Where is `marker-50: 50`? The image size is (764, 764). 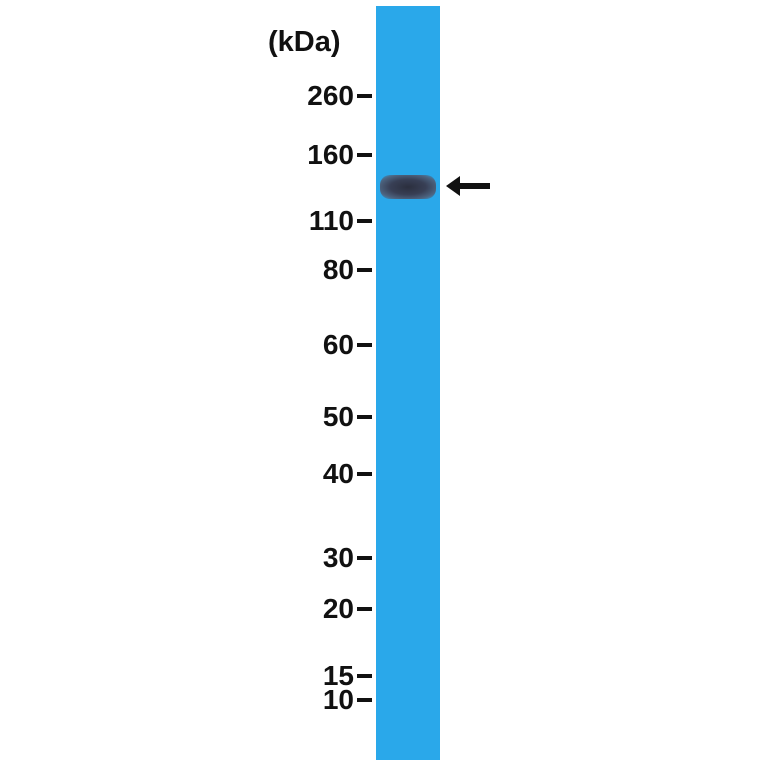
marker-50: 50 is located at coordinates (187, 417).